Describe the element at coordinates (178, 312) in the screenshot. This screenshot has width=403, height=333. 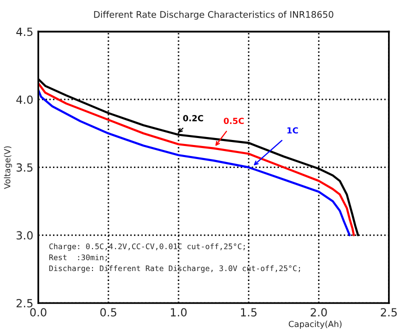
I see `x-tick-label: 1.0` at that location.